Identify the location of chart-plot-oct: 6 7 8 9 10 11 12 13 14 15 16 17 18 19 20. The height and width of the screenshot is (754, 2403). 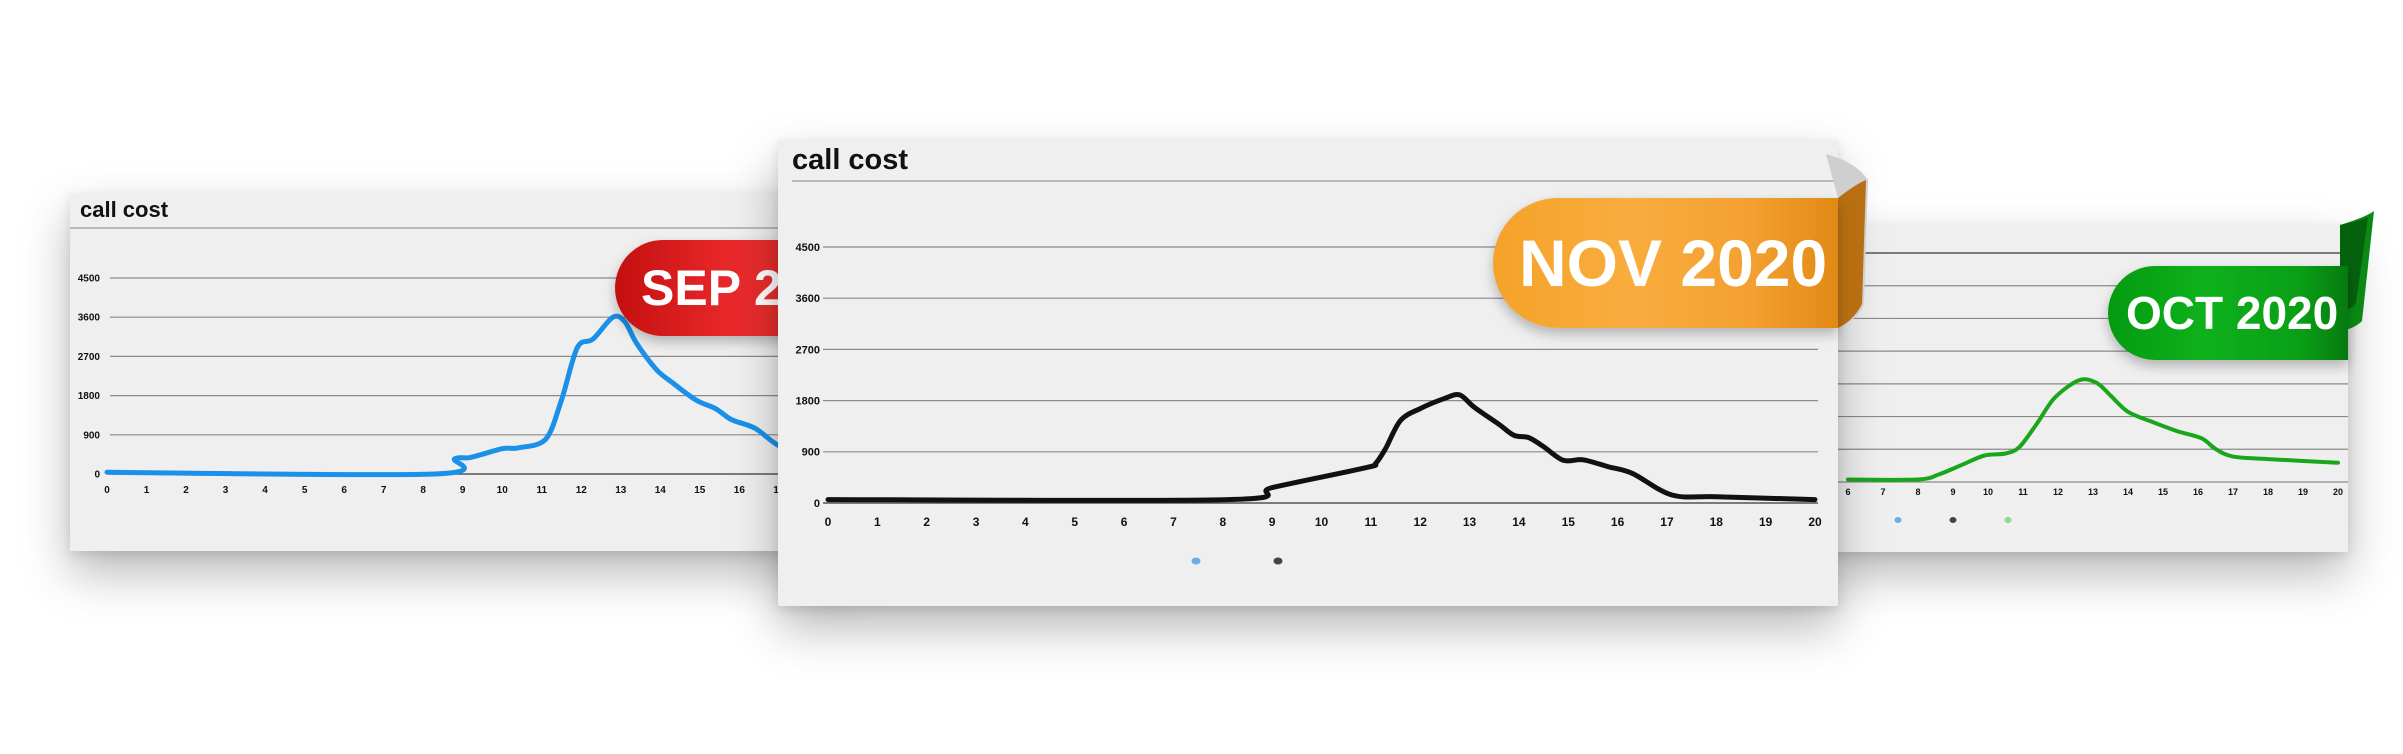
(2083, 387).